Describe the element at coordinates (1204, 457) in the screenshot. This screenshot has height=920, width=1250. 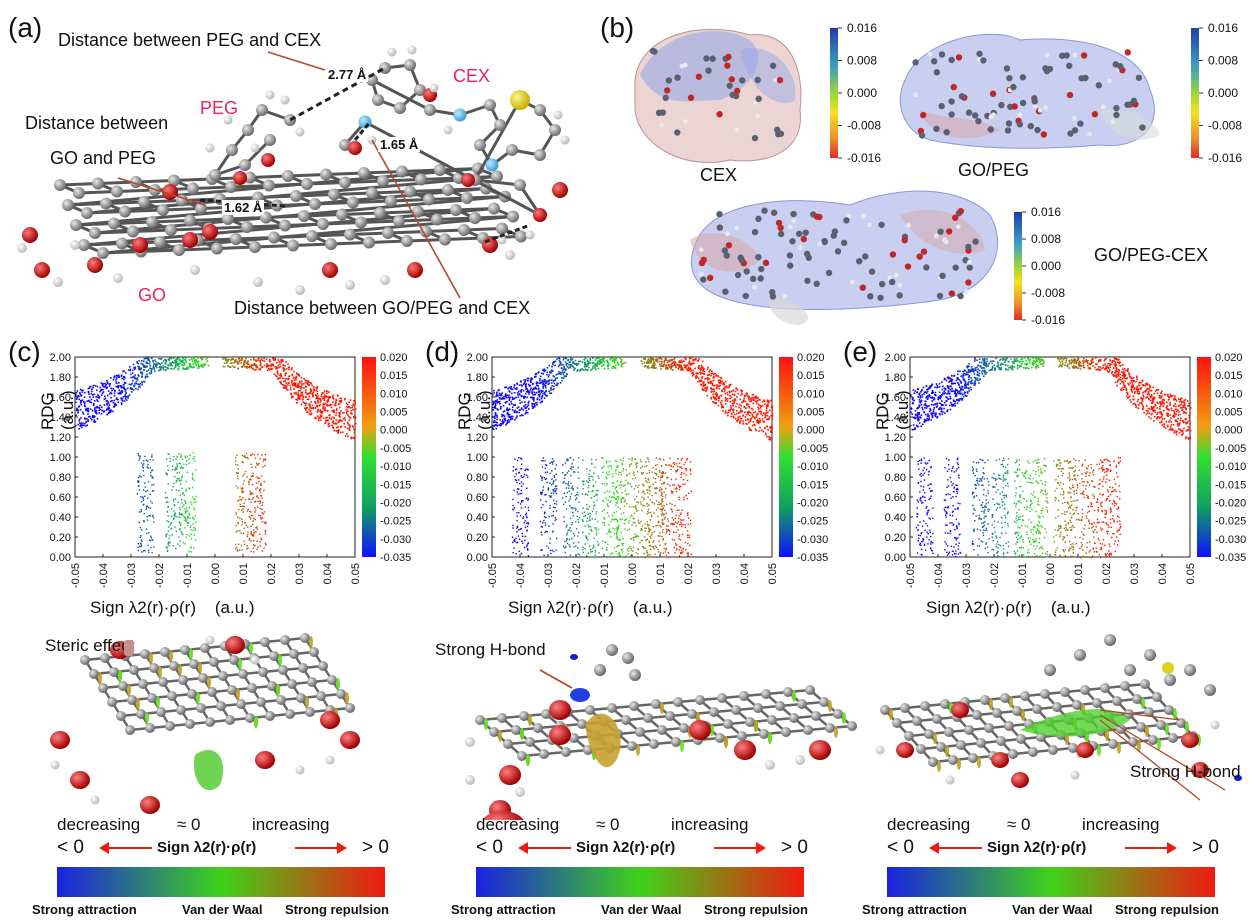
I see `rdg-colorbar` at that location.